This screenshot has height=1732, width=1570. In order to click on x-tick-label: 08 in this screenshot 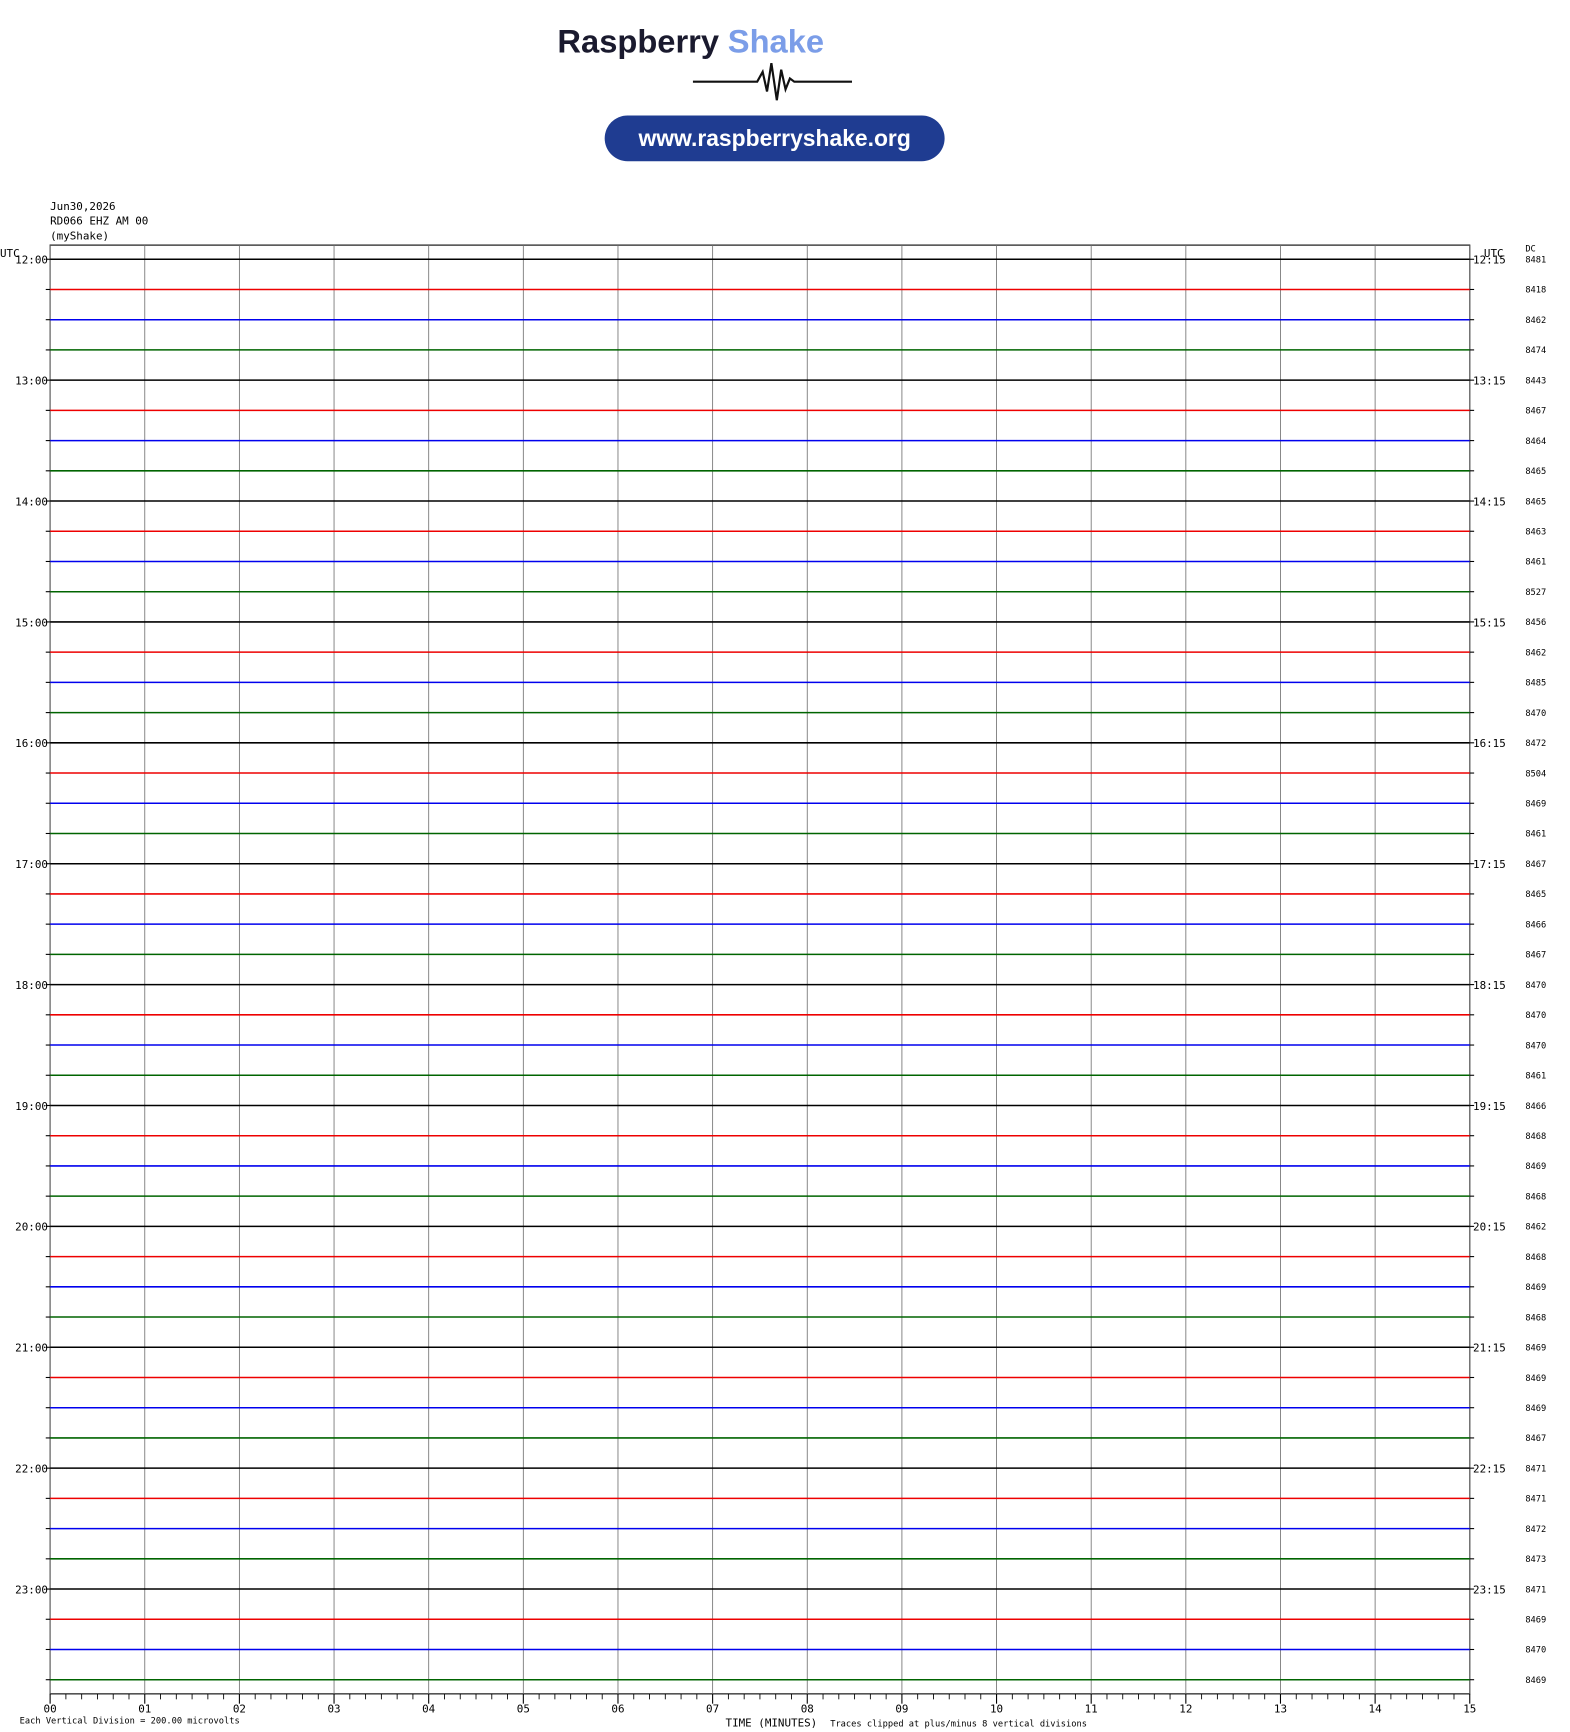, I will do `click(807, 1708)`.